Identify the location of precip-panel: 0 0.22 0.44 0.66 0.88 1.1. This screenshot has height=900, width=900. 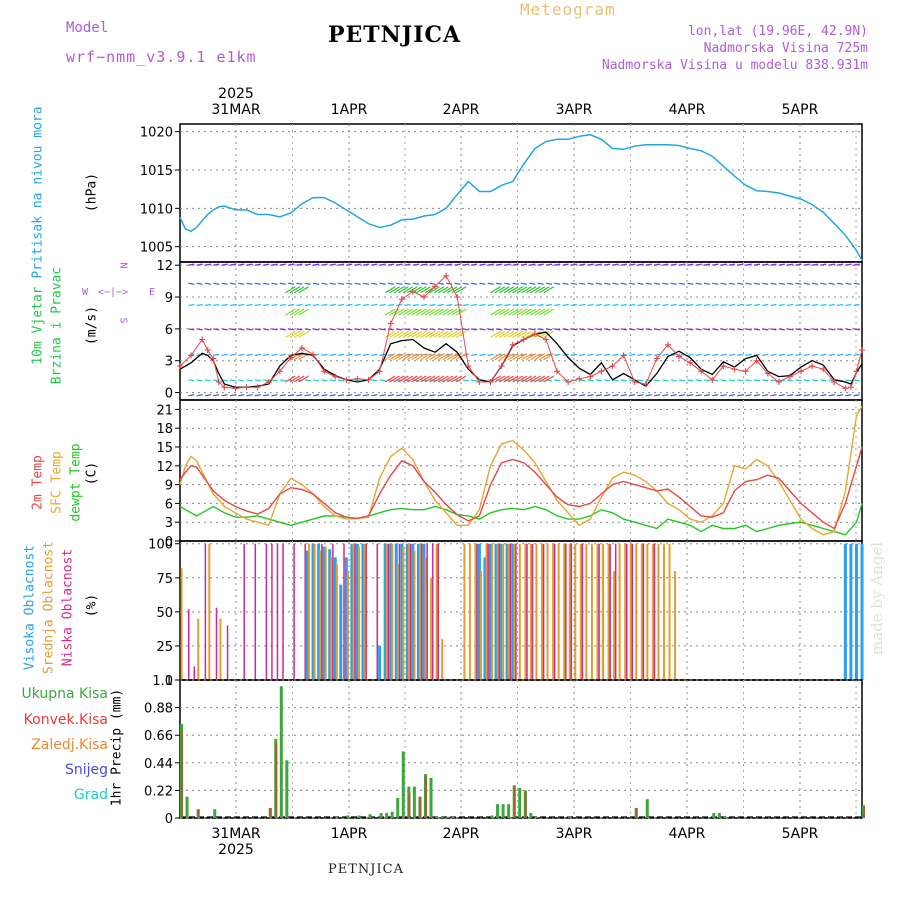
(504, 750).